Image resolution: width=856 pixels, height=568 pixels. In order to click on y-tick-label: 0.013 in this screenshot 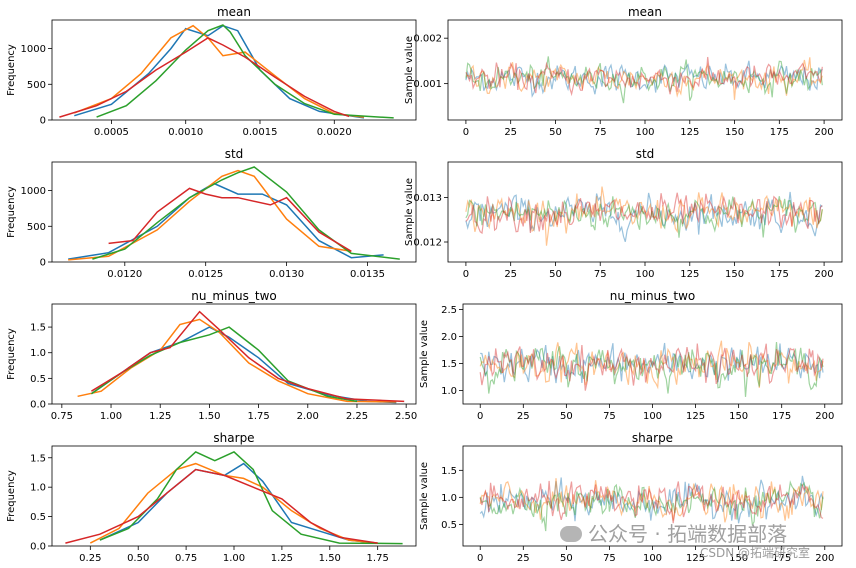, I will do `click(427, 198)`.